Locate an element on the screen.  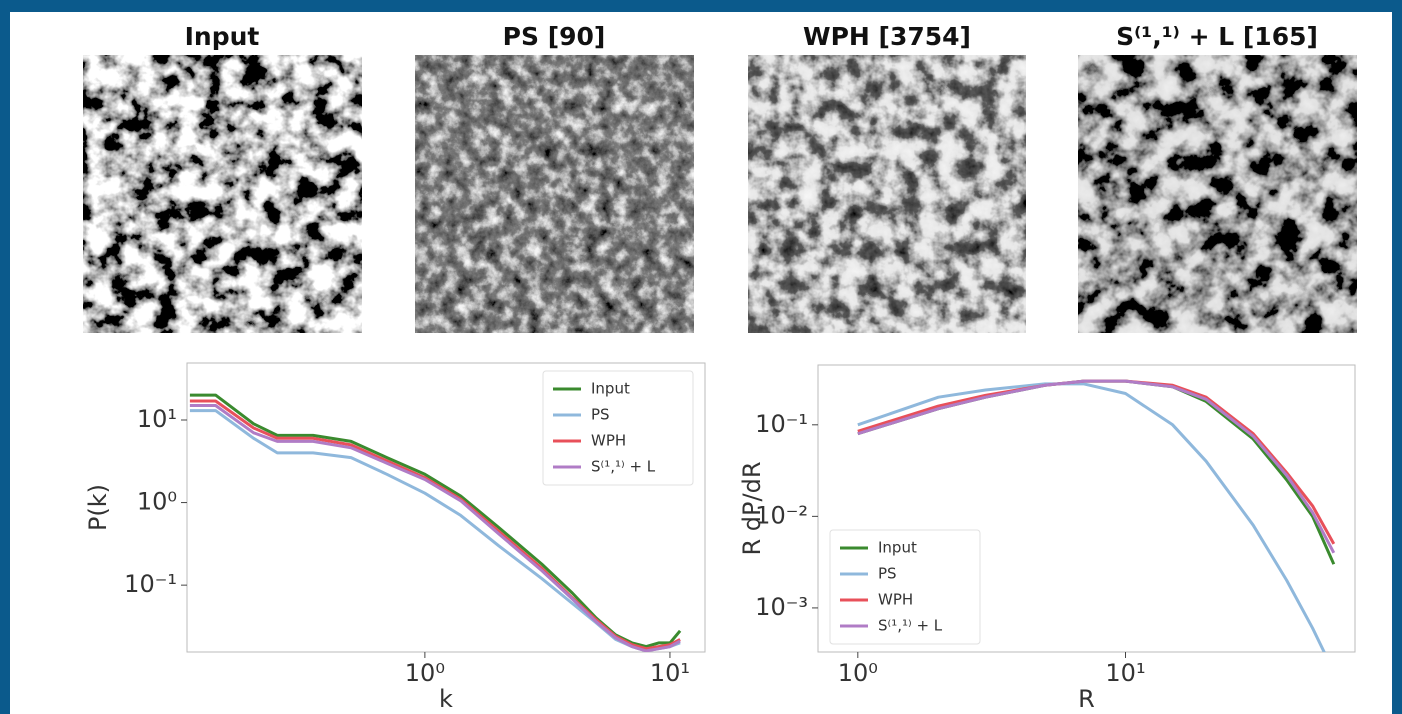
x-axis-label: k is located at coordinates (446, 699).